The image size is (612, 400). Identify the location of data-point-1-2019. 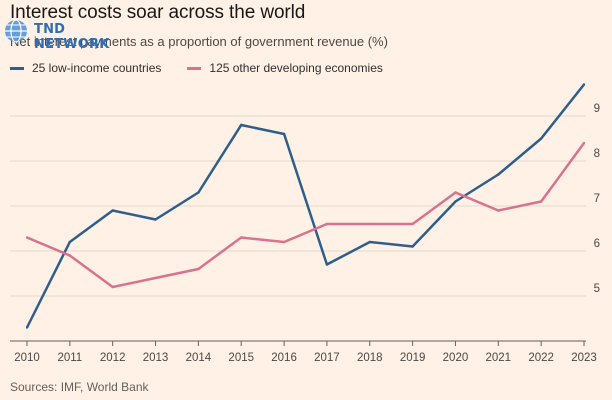
(412, 224).